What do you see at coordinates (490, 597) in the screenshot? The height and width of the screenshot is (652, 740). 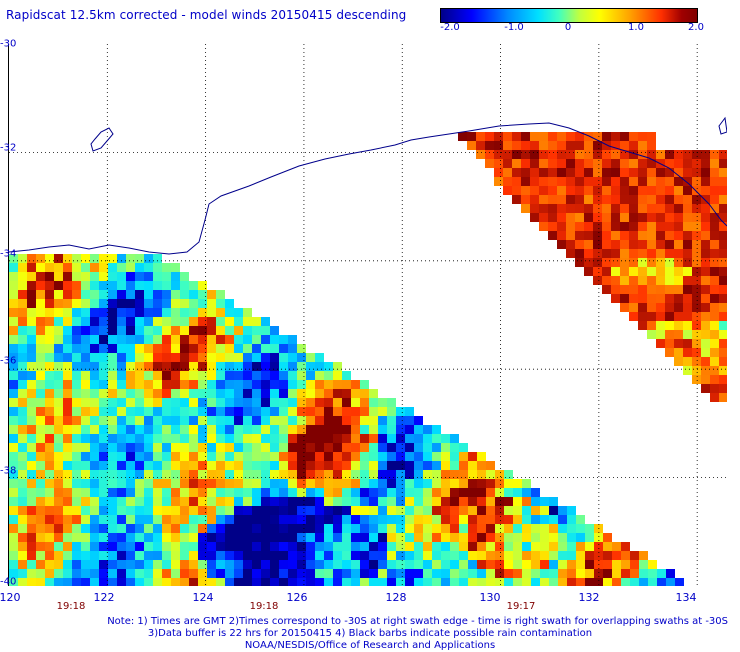 I see `lon-label: 130` at bounding box center [490, 597].